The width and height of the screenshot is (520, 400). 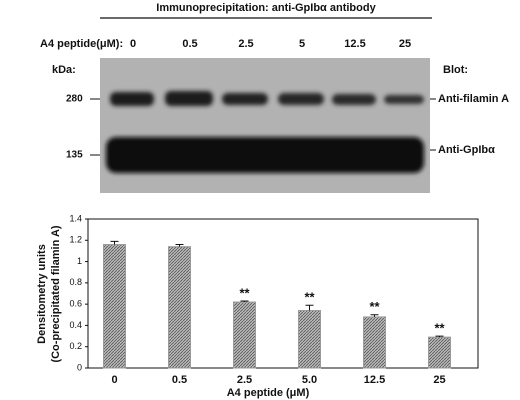 I want to click on y-tick-label: 1, so click(x=79, y=261).